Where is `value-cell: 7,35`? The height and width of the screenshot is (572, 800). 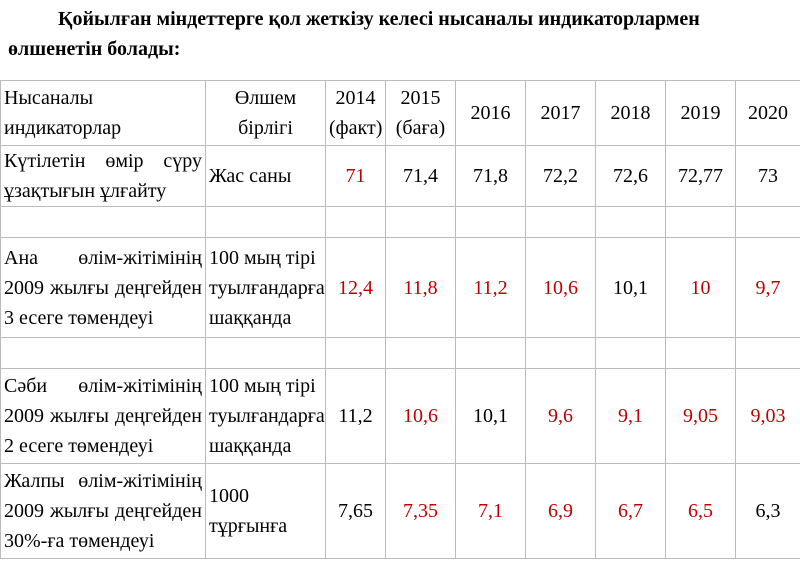
value-cell: 7,35 is located at coordinates (420, 511).